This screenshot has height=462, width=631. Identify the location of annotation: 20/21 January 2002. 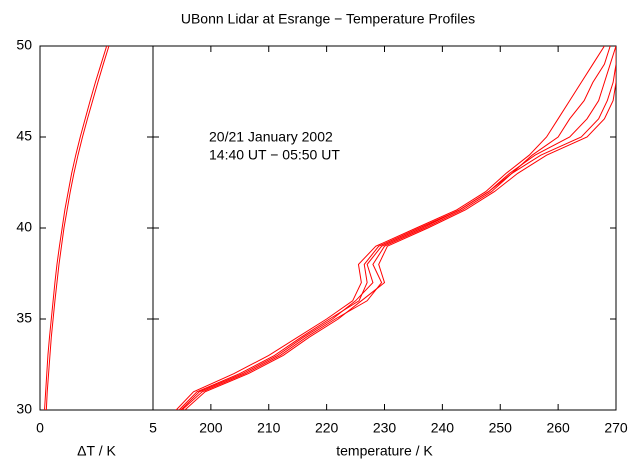
(271, 137).